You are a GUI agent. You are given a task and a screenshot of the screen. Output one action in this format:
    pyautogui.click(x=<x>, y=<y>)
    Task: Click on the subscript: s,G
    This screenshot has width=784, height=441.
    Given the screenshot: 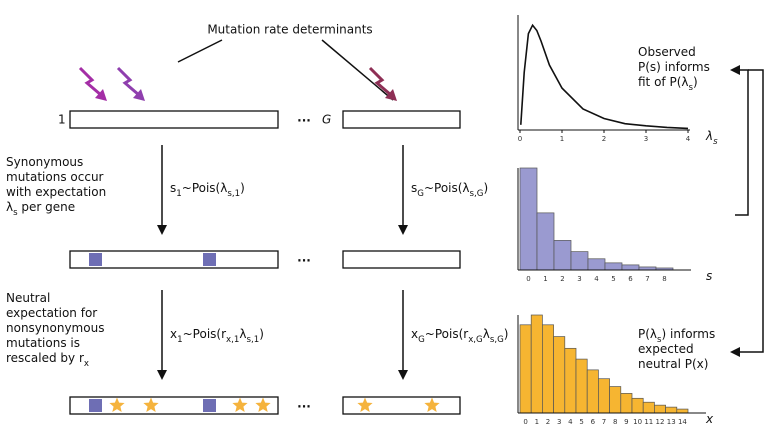 What is the action you would take?
    pyautogui.click(x=477, y=194)
    